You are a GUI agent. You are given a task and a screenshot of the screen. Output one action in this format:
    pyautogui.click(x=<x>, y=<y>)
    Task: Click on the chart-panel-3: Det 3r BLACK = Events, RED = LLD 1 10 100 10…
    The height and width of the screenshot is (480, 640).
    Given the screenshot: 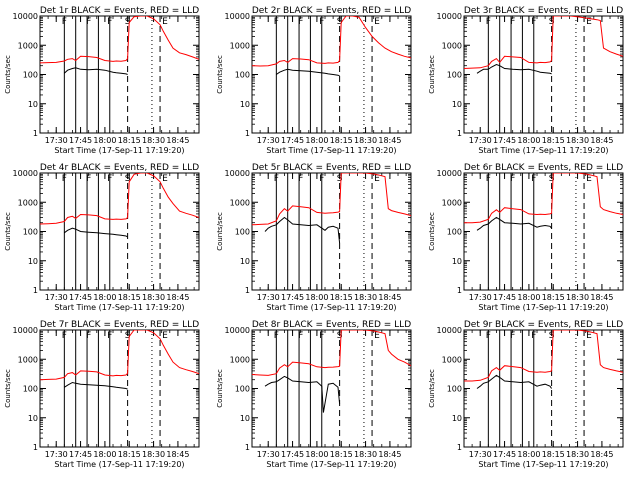 What is the action you would take?
    pyautogui.click(x=526, y=80)
    